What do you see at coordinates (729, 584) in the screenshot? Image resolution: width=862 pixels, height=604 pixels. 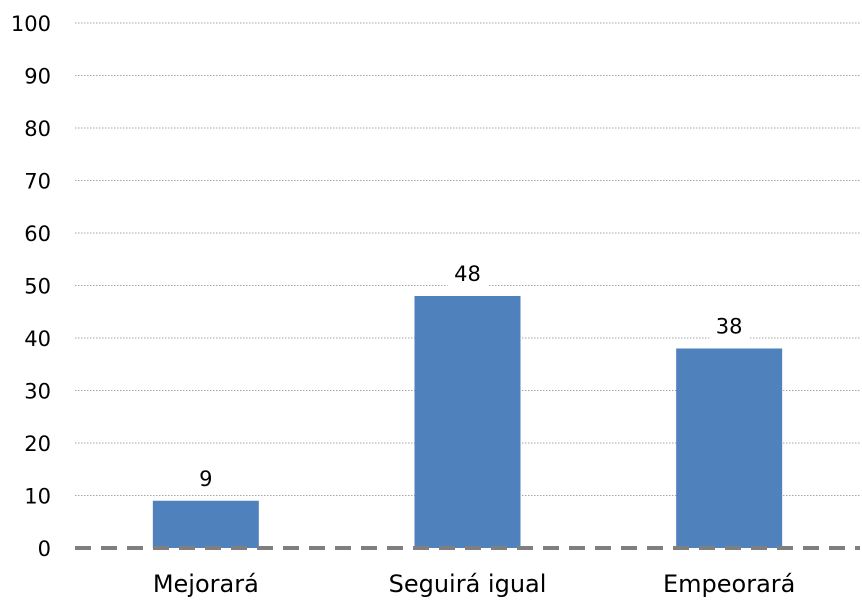 I see `category-label-3: Empeorará` at bounding box center [729, 584].